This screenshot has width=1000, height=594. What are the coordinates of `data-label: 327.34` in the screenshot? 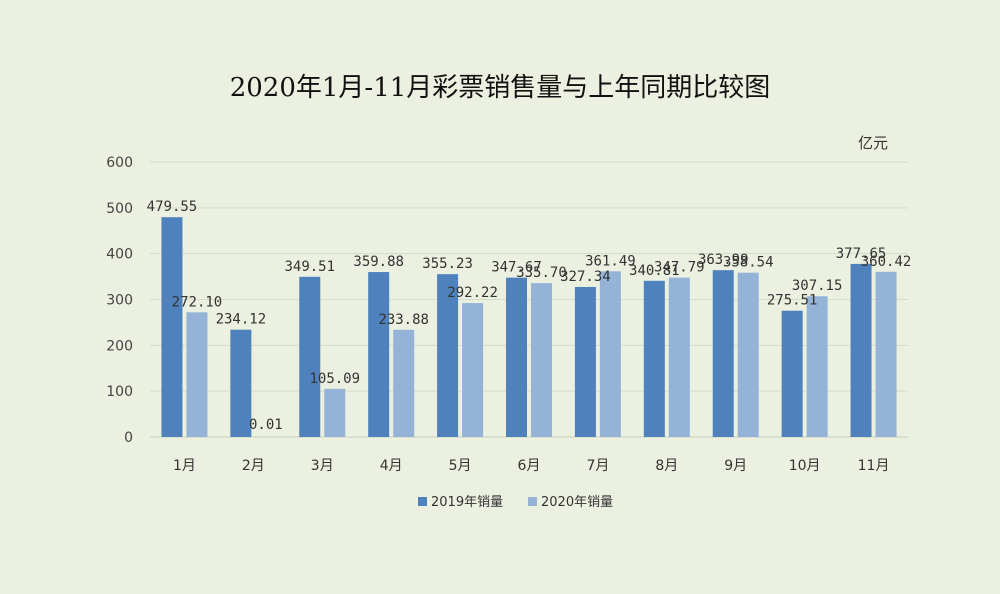 It's located at (585, 277).